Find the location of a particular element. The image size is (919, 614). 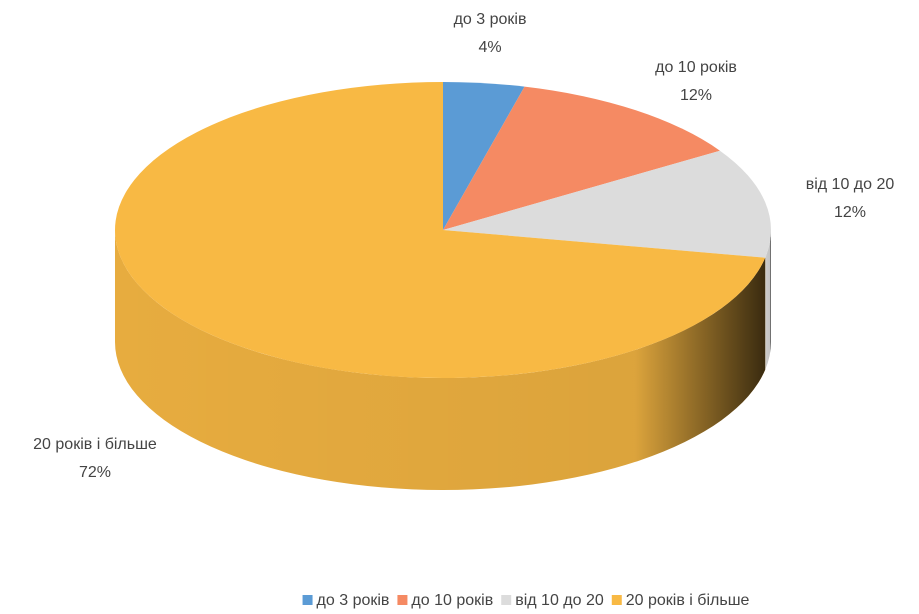

slice-side-shade is located at coordinates (768, 300).